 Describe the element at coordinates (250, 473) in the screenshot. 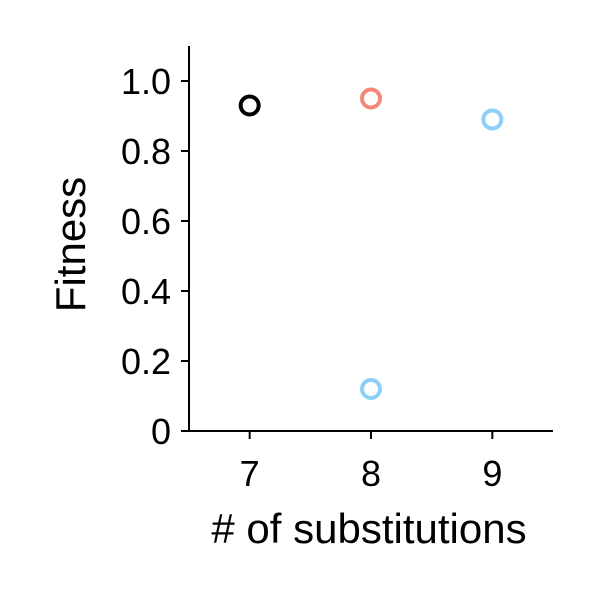

I see `x-tick-label: 7` at that location.